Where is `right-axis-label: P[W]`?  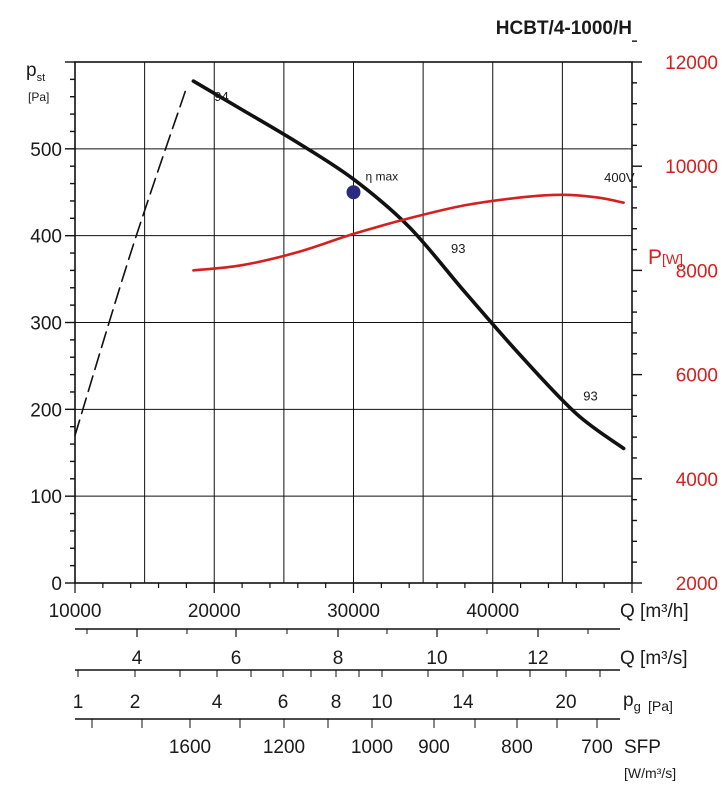 right-axis-label: P[W] is located at coordinates (665, 257).